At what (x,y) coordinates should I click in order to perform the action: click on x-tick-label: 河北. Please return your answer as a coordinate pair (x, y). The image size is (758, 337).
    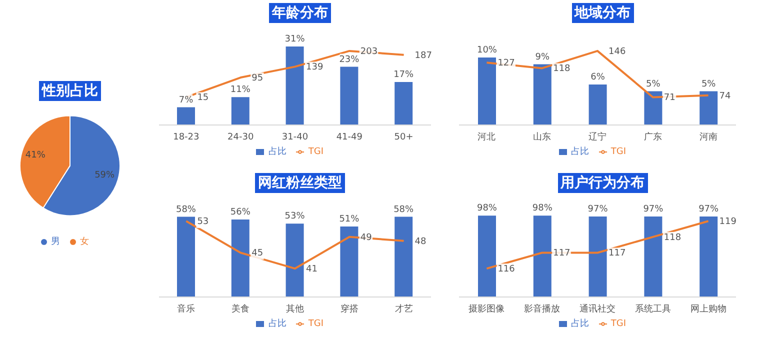
    Looking at the image, I should click on (487, 136).